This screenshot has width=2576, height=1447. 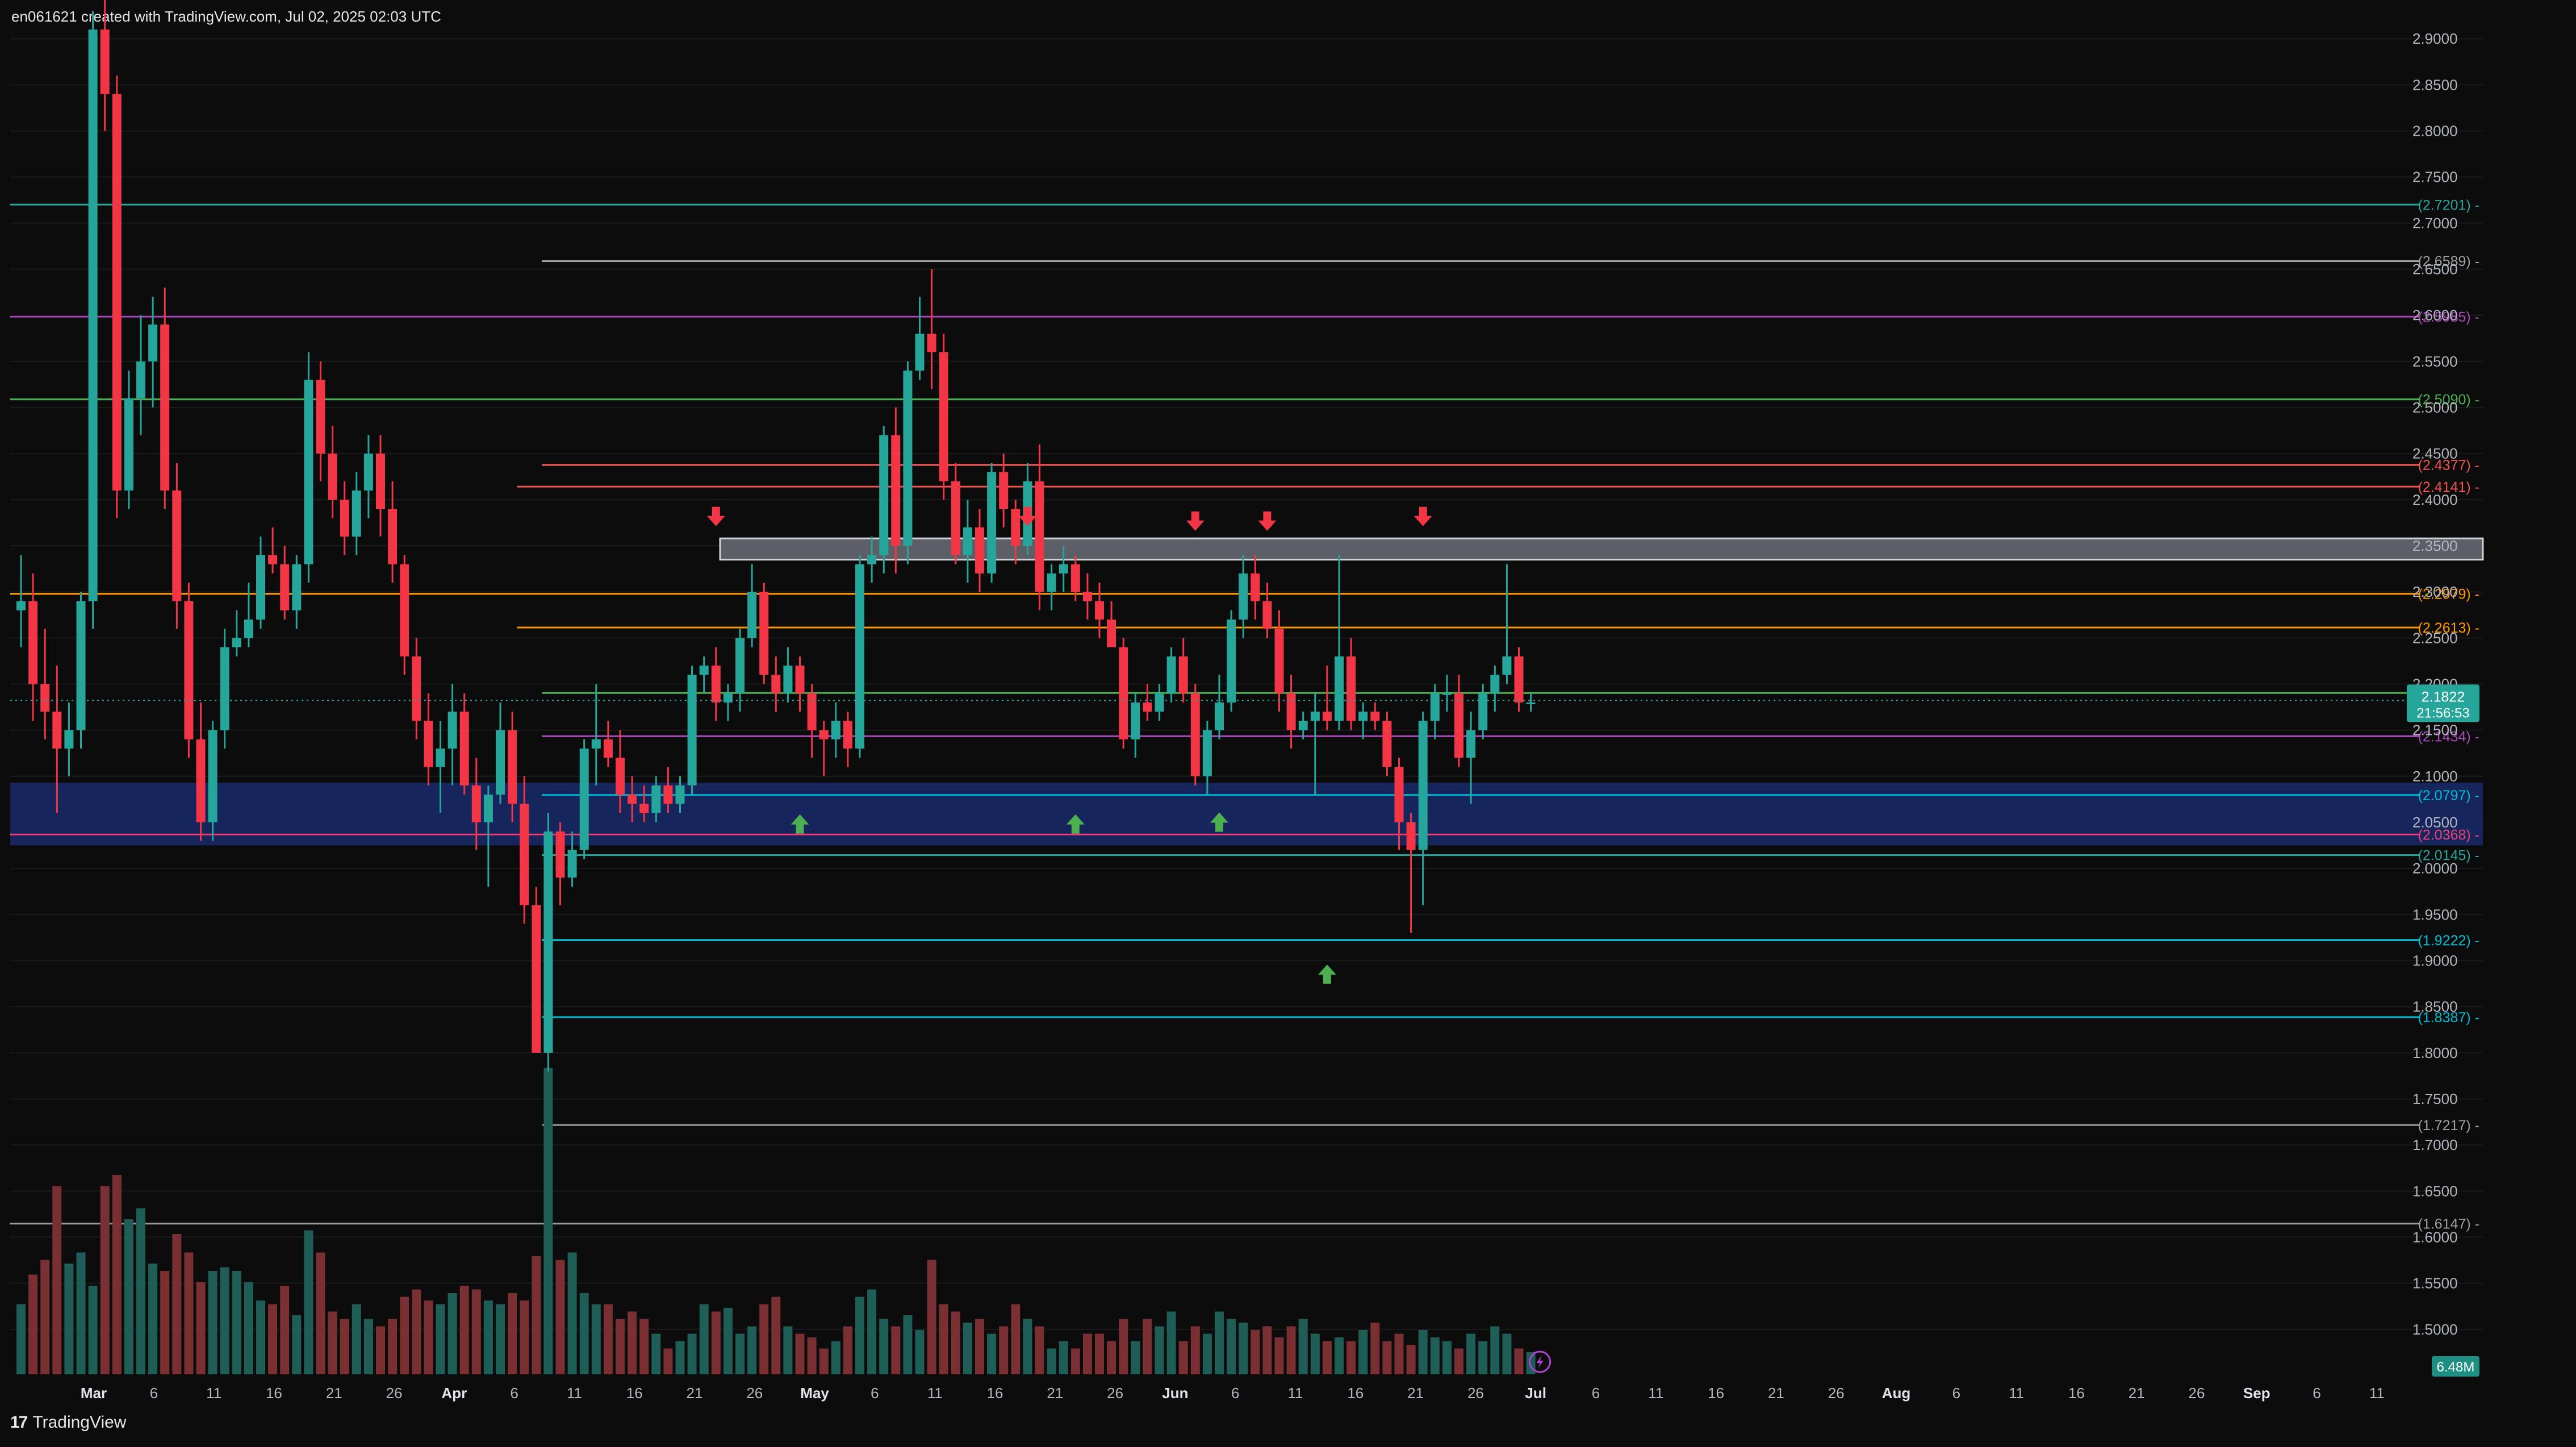 What do you see at coordinates (776, 1221) in the screenshot?
I see `volume-bars` at bounding box center [776, 1221].